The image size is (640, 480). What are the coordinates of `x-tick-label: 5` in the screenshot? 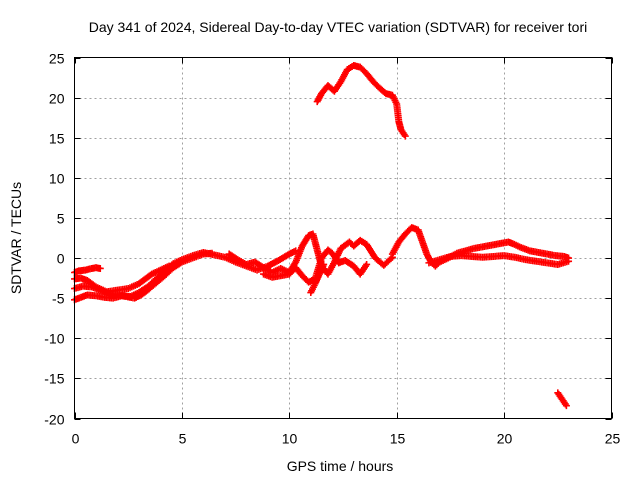 It's located at (183, 439).